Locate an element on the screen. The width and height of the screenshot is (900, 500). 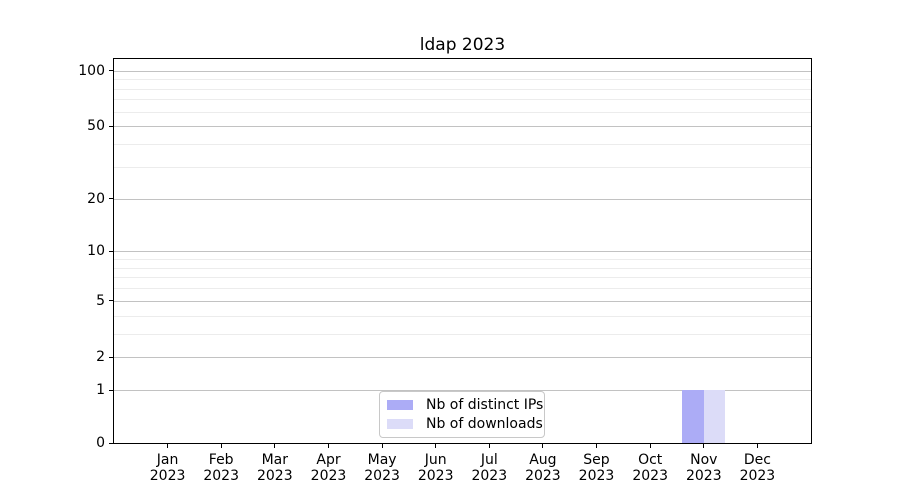
x-tick-month: Jun is located at coordinates (435, 460).